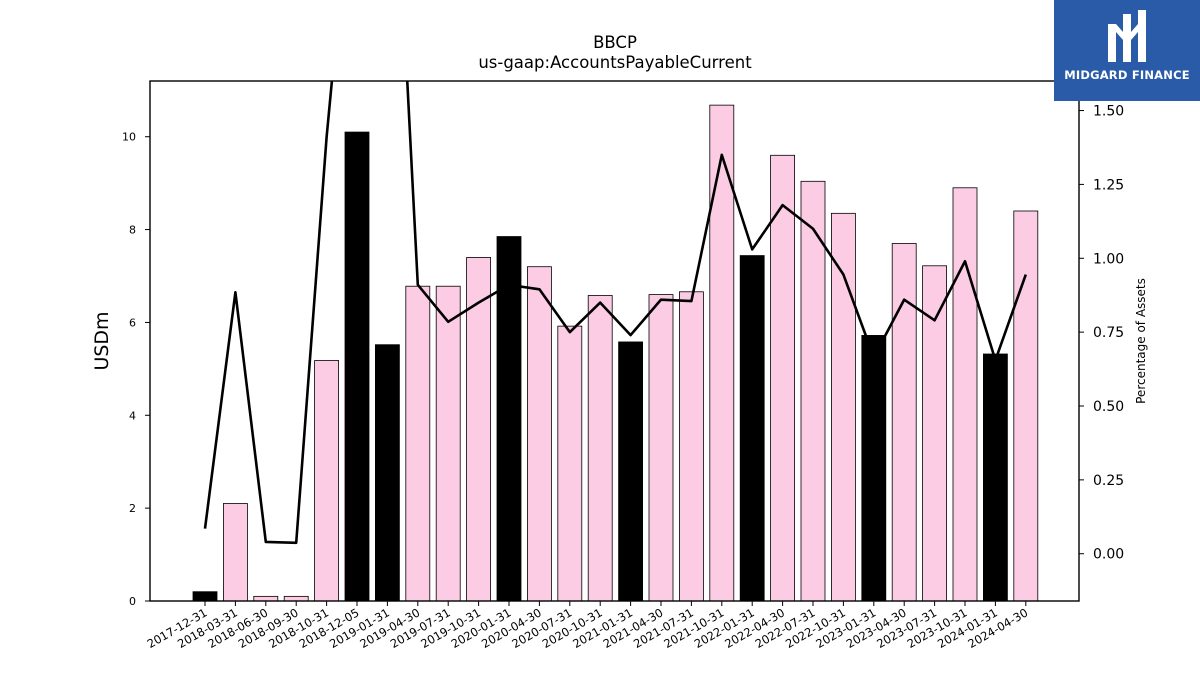 The width and height of the screenshot is (1200, 675). What do you see at coordinates (1127, 36) in the screenshot?
I see `midgard-logo-icon` at bounding box center [1127, 36].